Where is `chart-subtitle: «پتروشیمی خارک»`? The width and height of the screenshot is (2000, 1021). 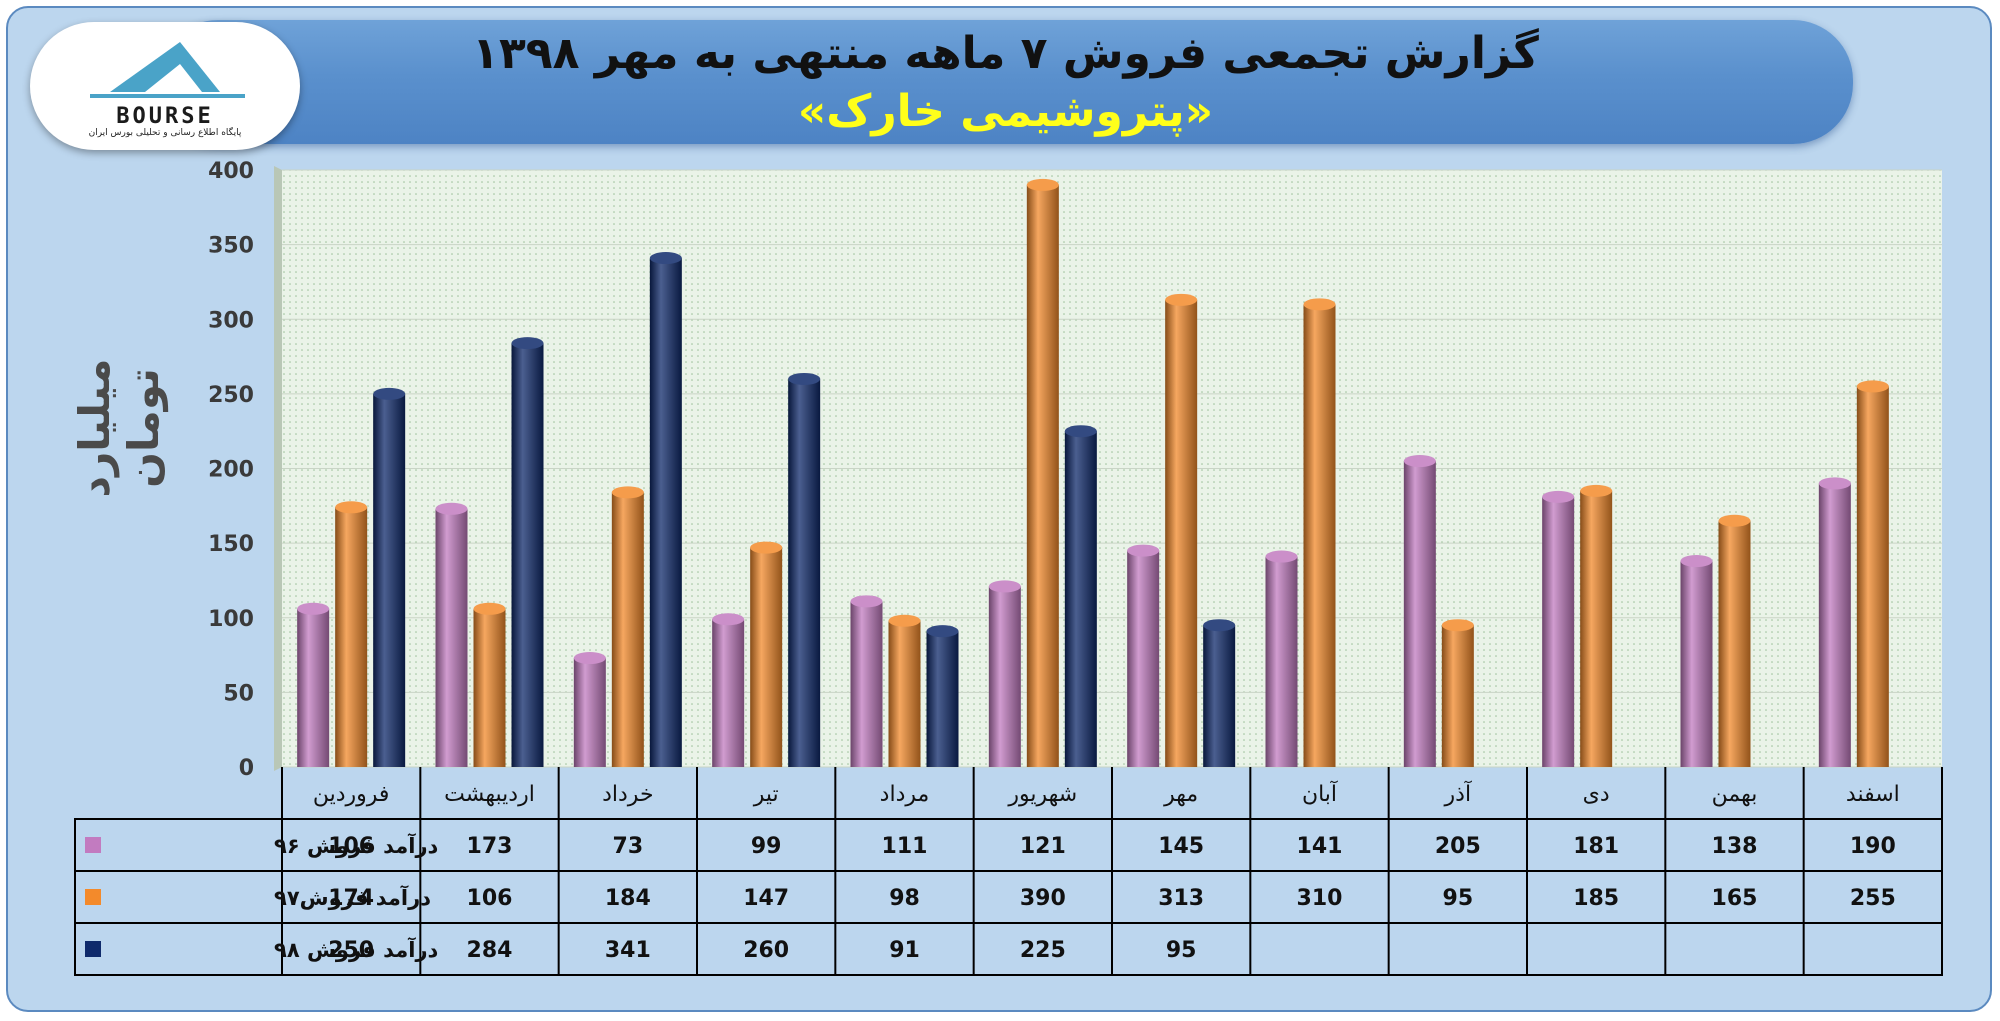 chart-subtitle: «پتروشیمی خارک» is located at coordinates (1005, 111).